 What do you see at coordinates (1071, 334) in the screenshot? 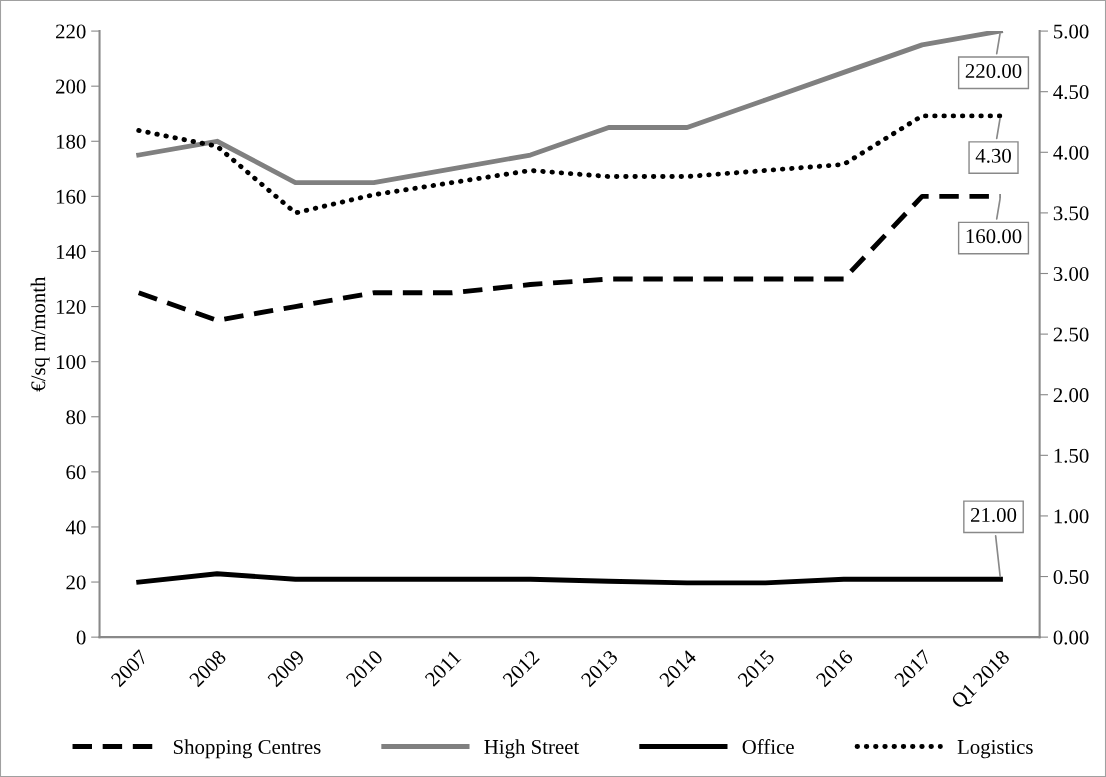
I see `y2-tick-label: 2.50` at bounding box center [1071, 334].